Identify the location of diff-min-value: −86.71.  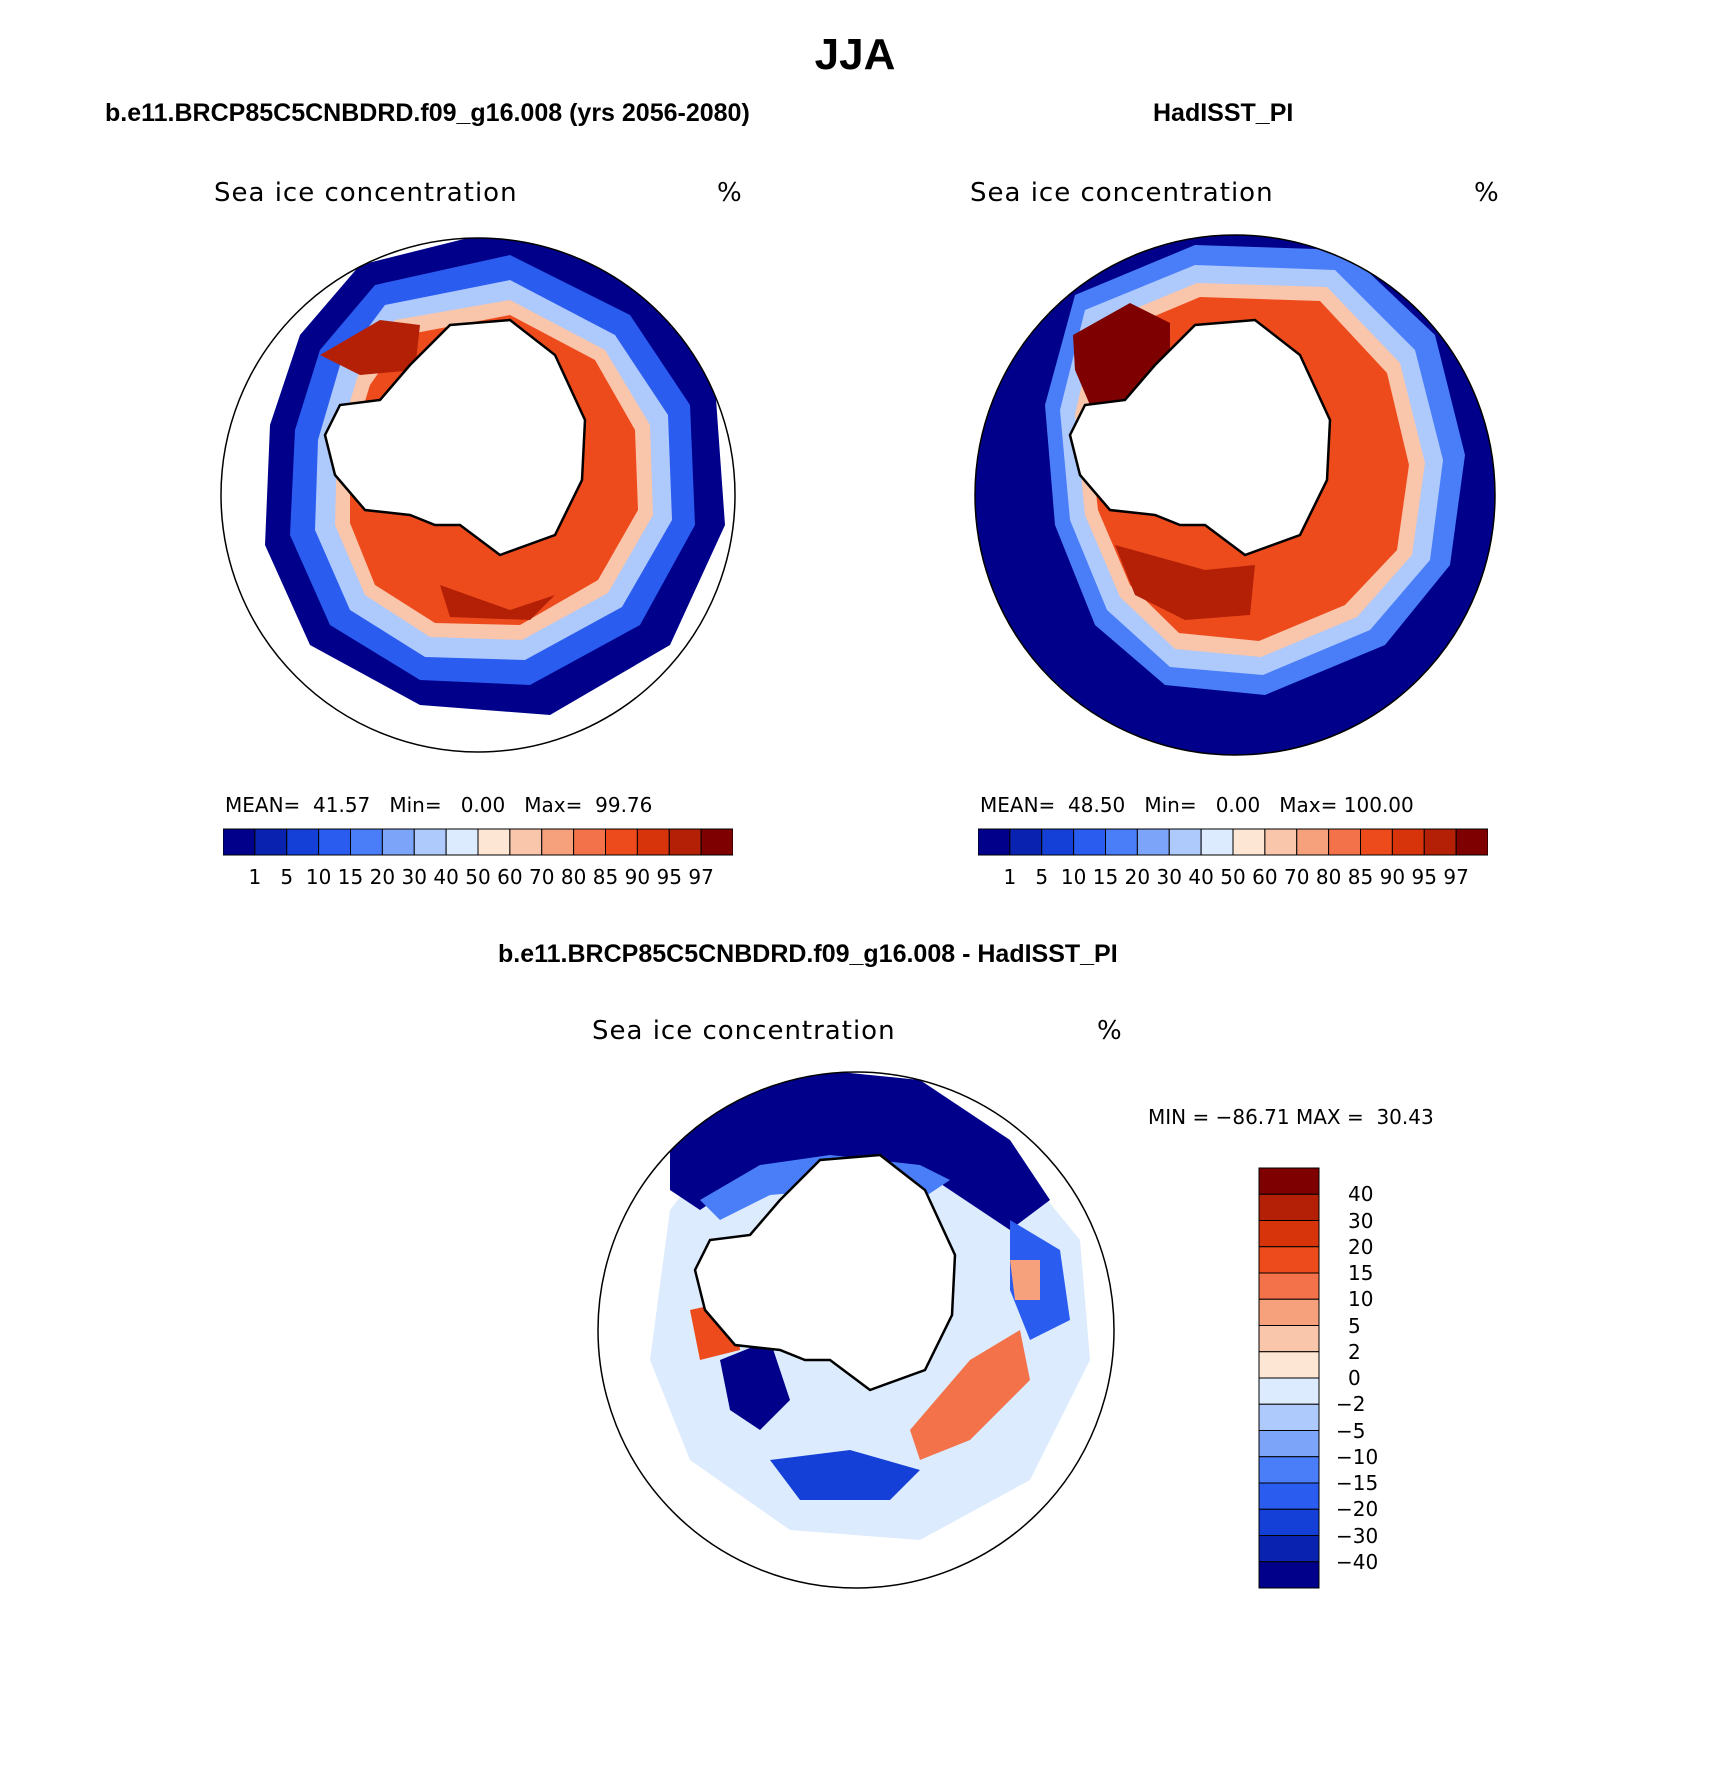
(1252, 1117).